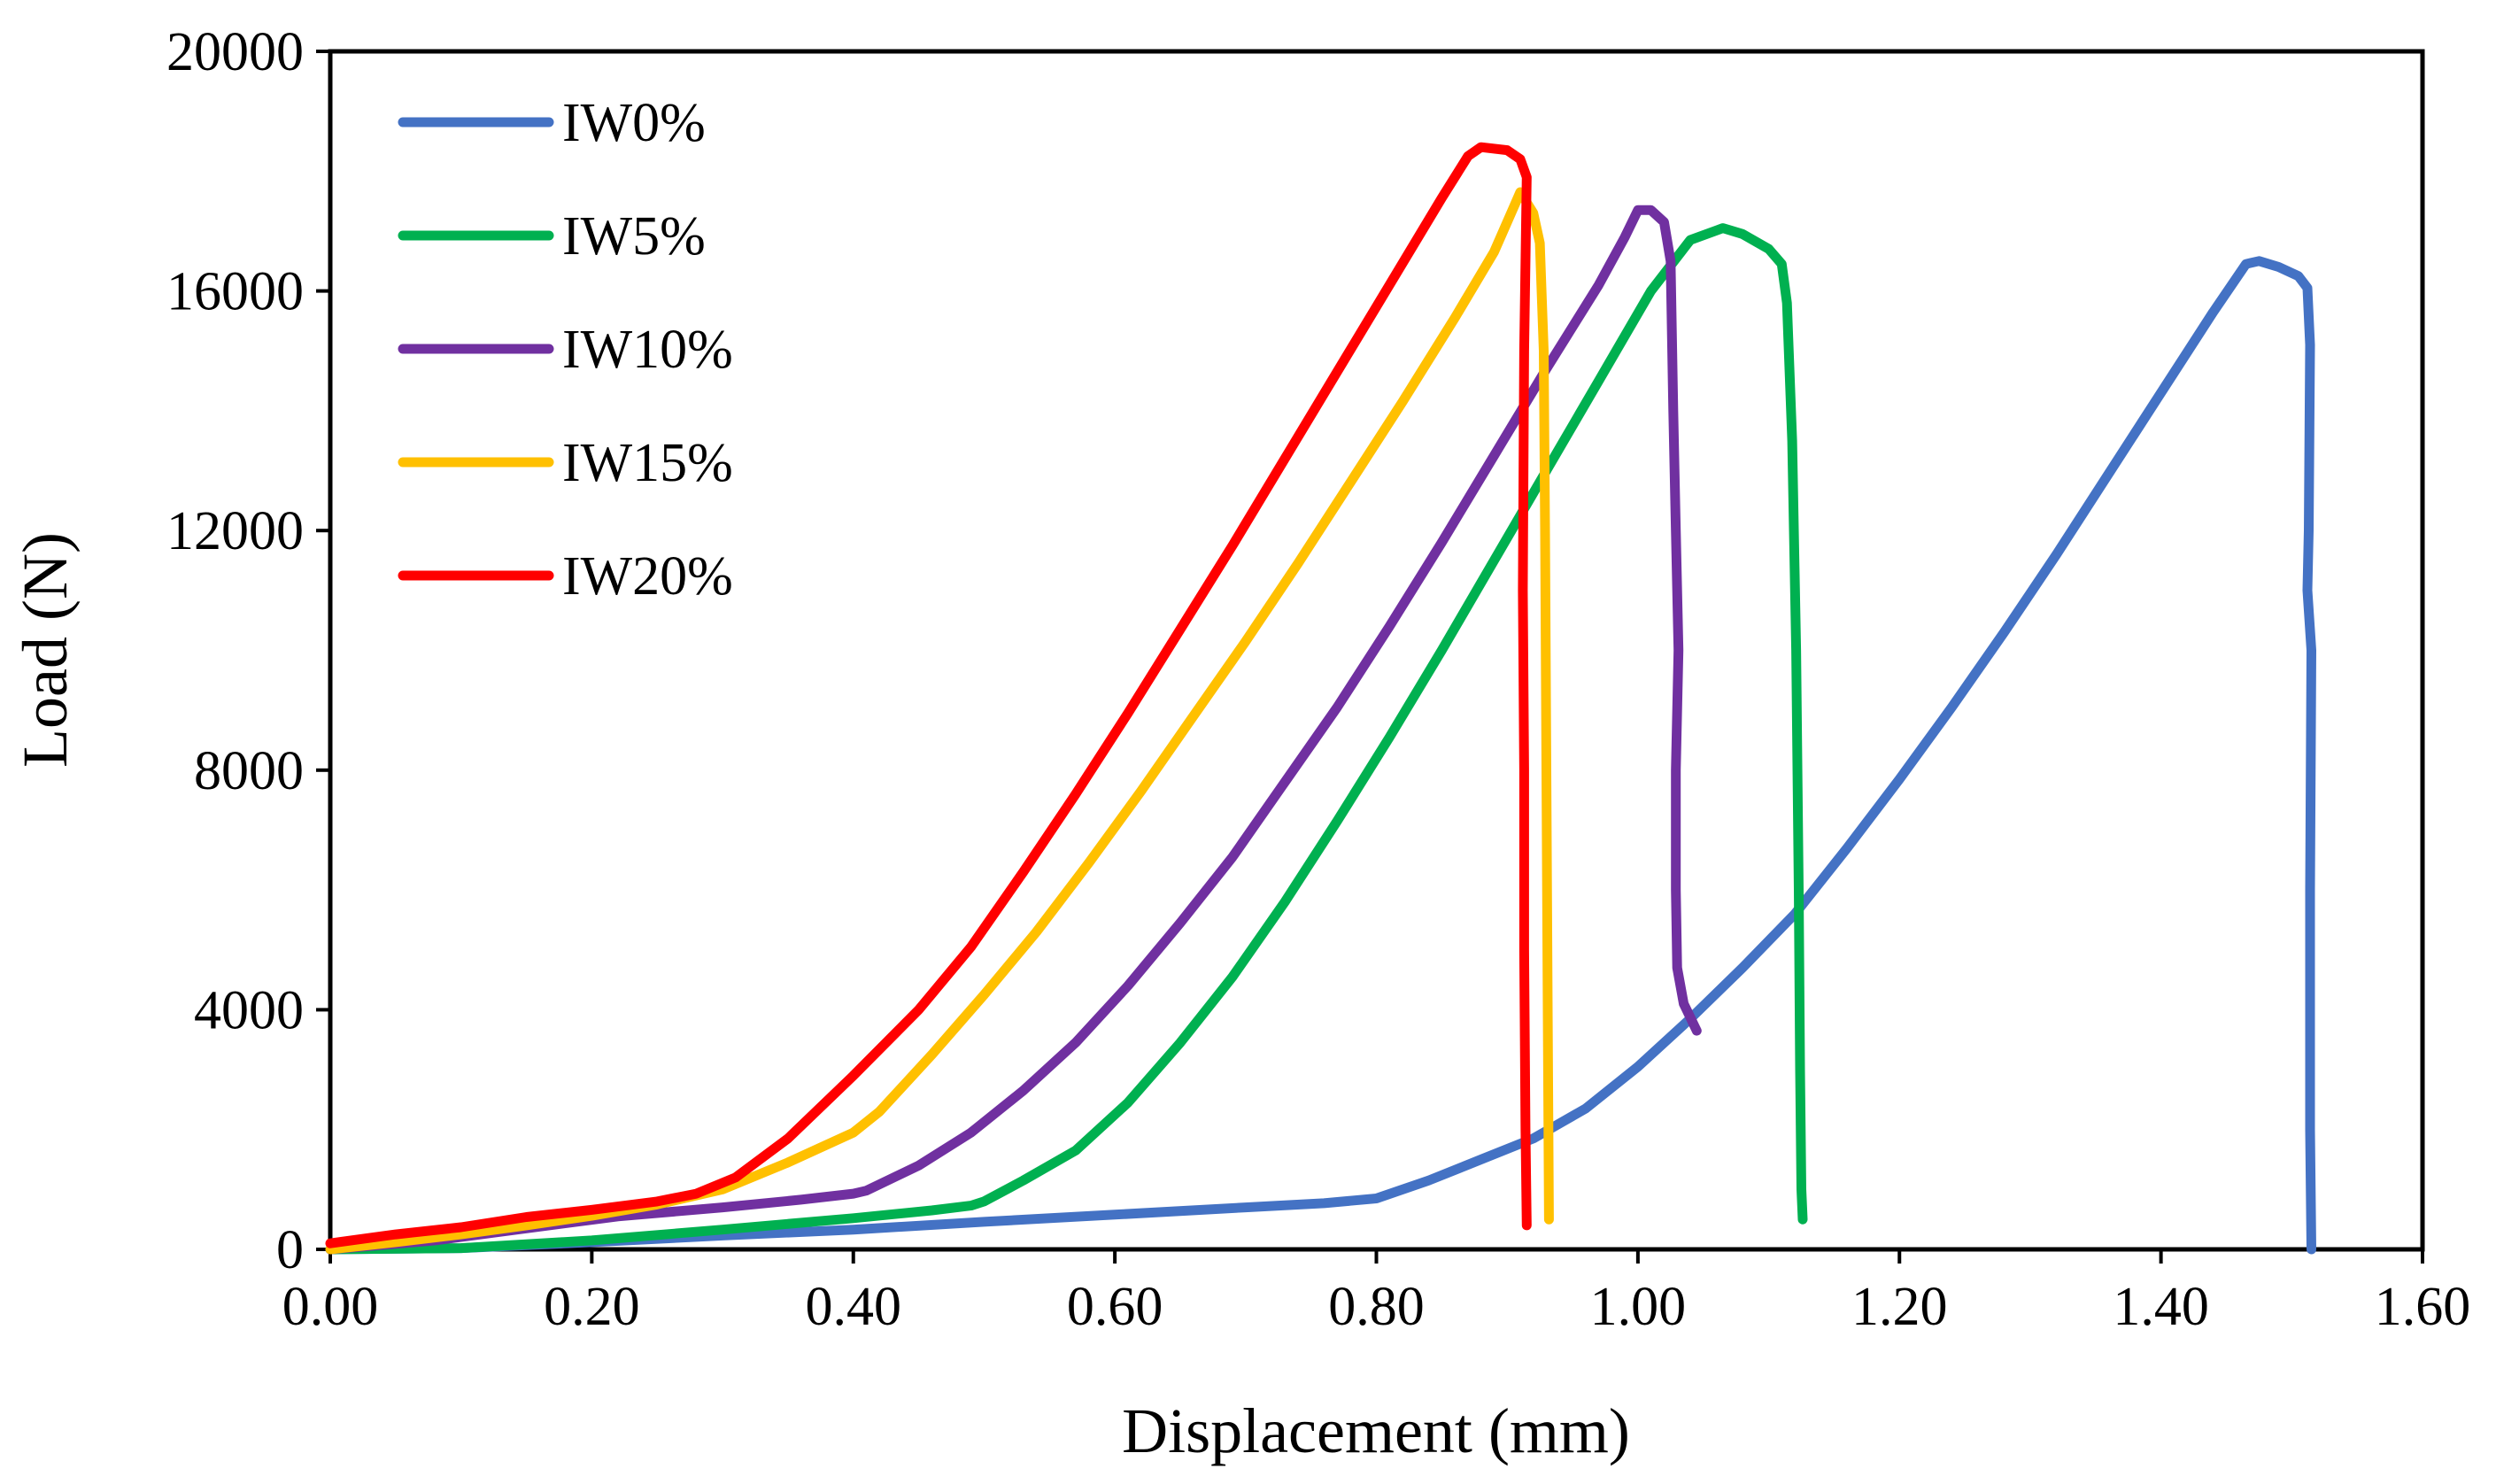 The height and width of the screenshot is (1484, 2496). I want to click on x-tick-label: 1.60, so click(2423, 1307).